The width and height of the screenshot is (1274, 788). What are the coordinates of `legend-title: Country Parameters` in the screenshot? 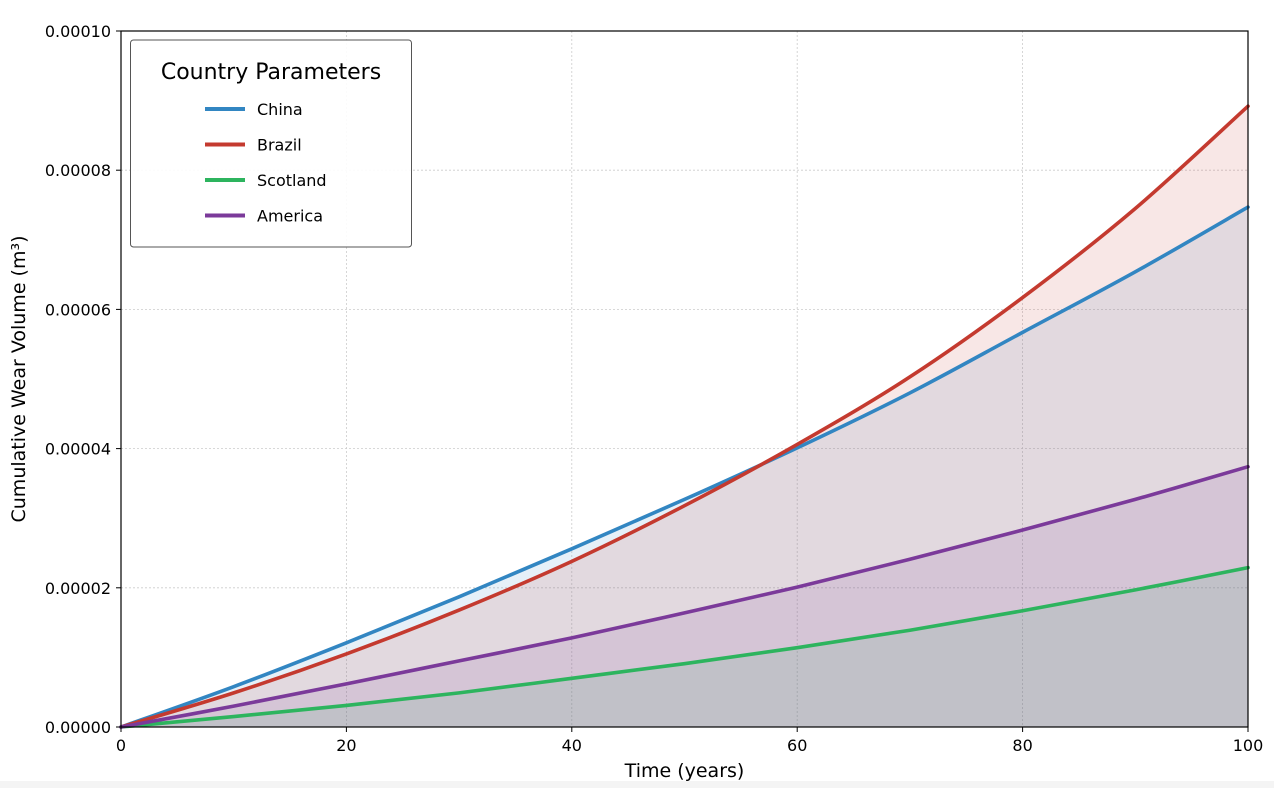 It's located at (271, 72).